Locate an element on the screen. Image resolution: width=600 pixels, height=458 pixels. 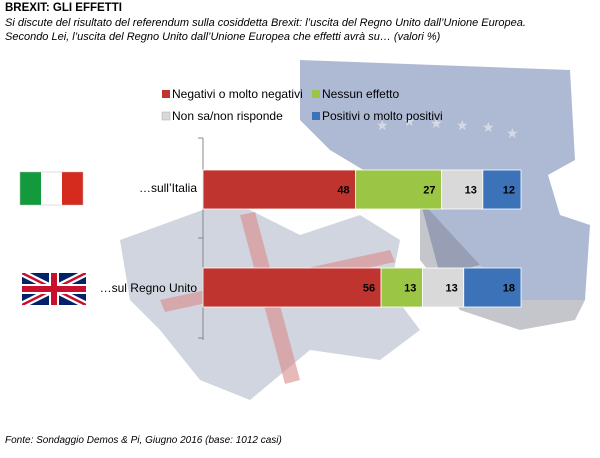
category-label-italia: …sull’Italia is located at coordinates (168, 188).